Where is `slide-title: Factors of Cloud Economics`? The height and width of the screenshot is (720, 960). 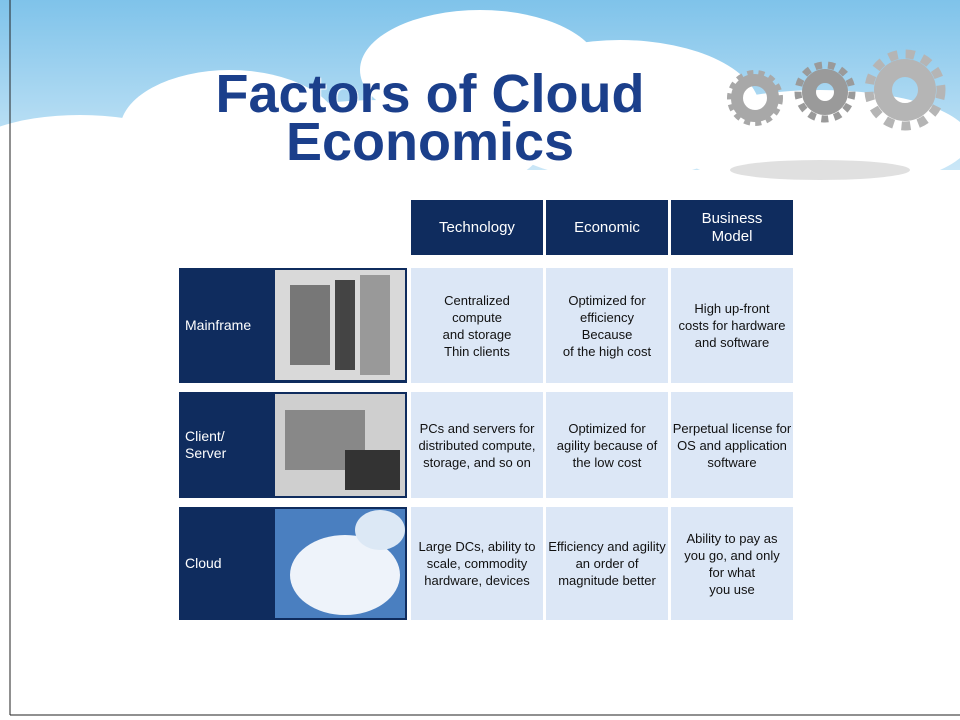
slide-title: Factors of Cloud Economics is located at coordinates (430, 118).